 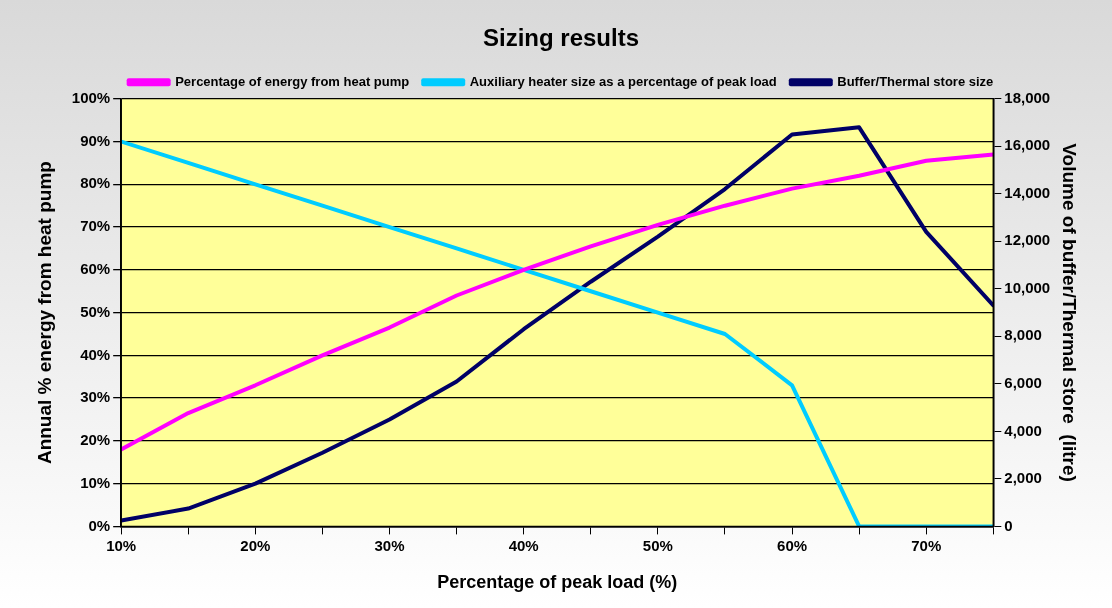 What do you see at coordinates (1008, 525) in the screenshot?
I see `y2-tick-label: 0` at bounding box center [1008, 525].